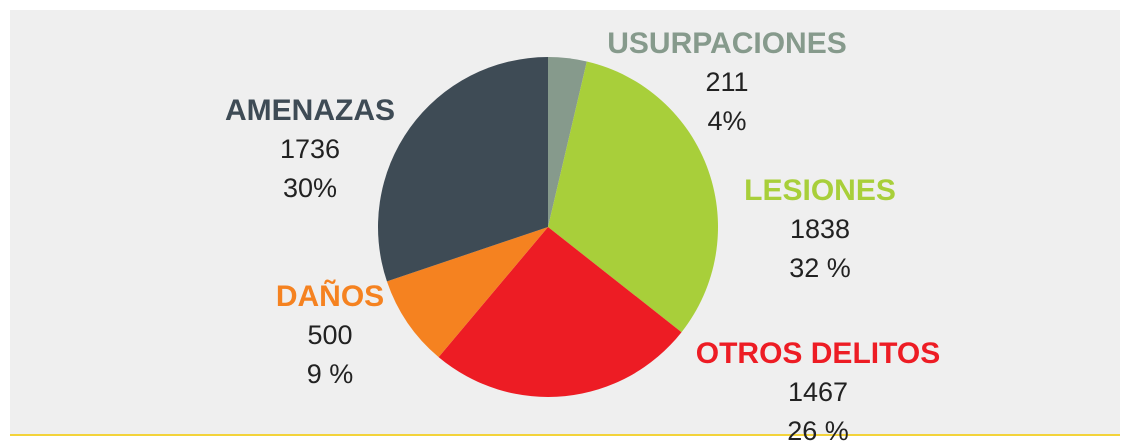 Image resolution: width=1130 pixels, height=446 pixels. I want to click on slice-percent: 26 %, so click(818, 431).